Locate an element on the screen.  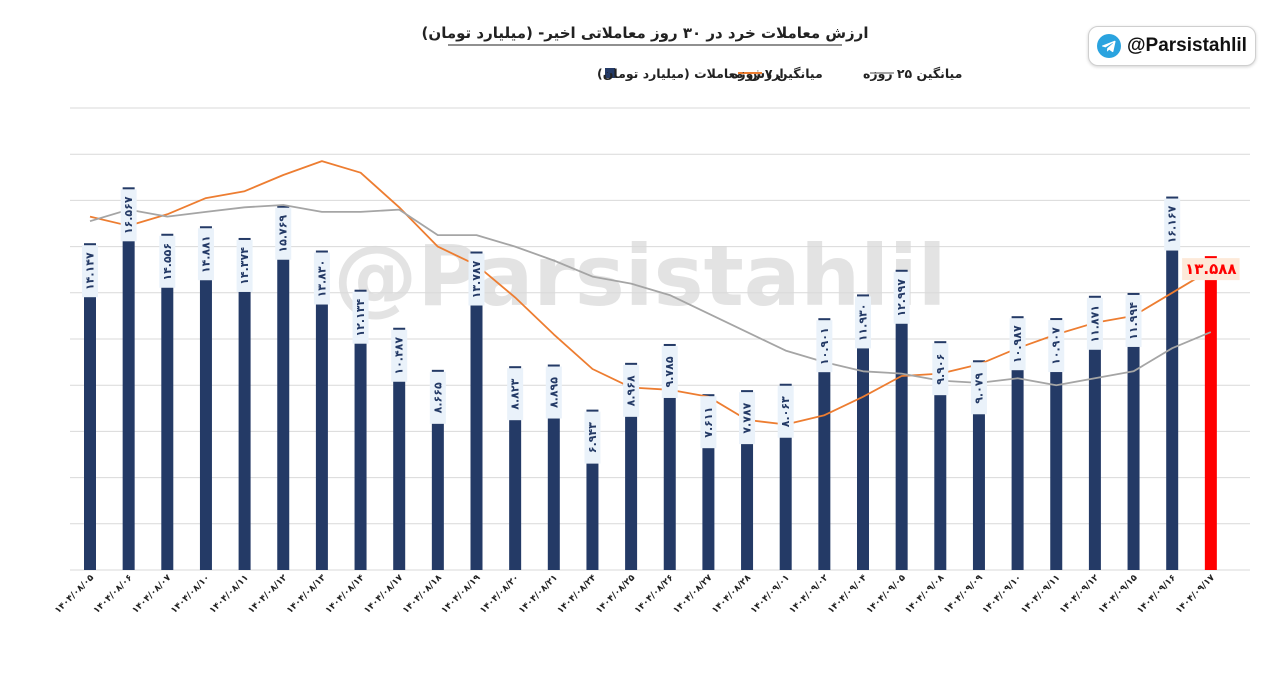
watermark: @Parsistahlil is located at coordinates (639, 276).